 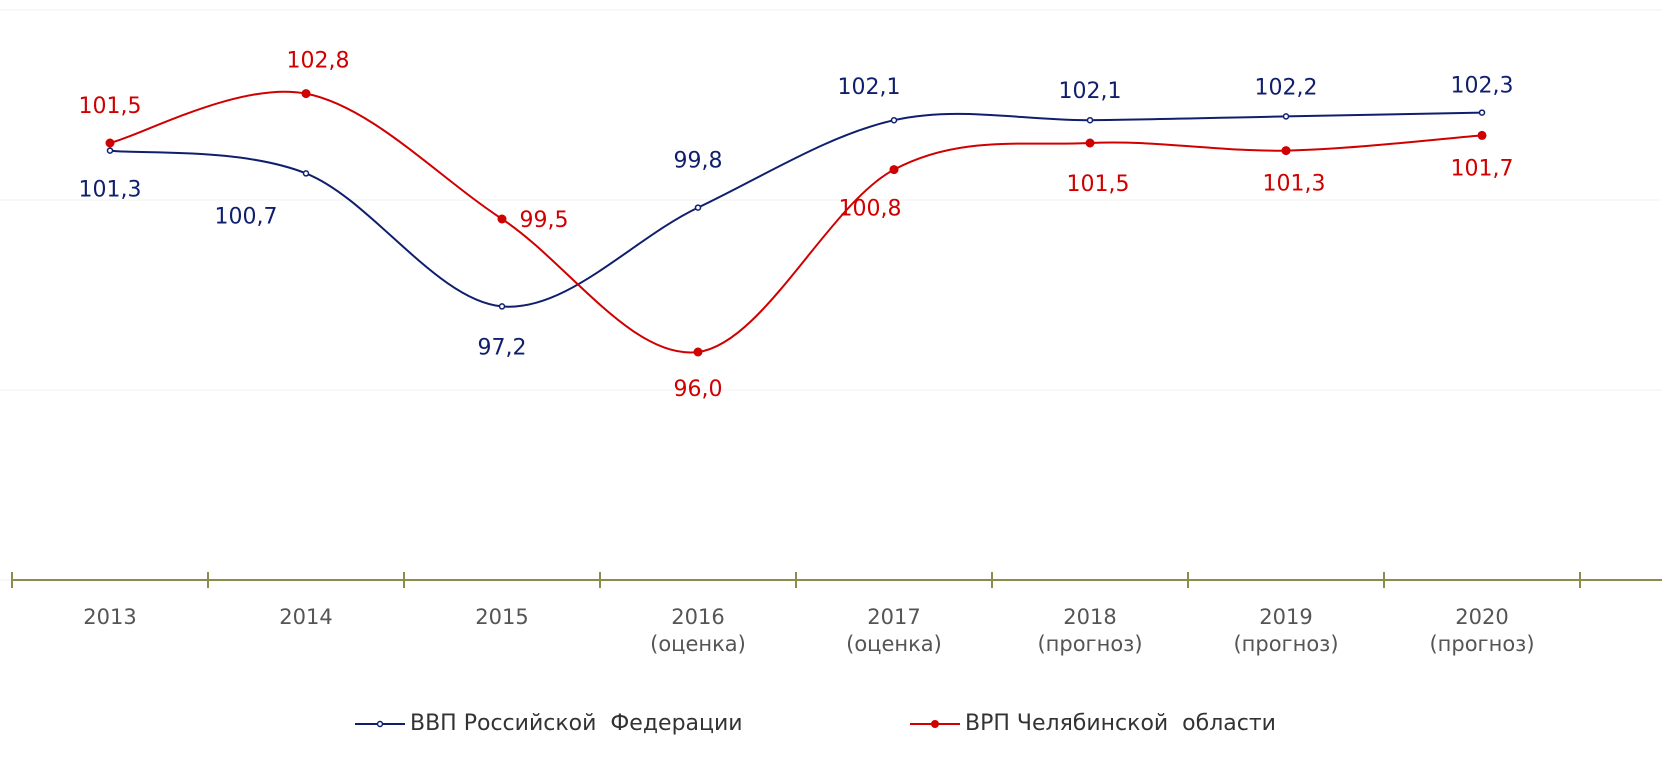 I want to click on data-label: 96,0, so click(x=698, y=389).